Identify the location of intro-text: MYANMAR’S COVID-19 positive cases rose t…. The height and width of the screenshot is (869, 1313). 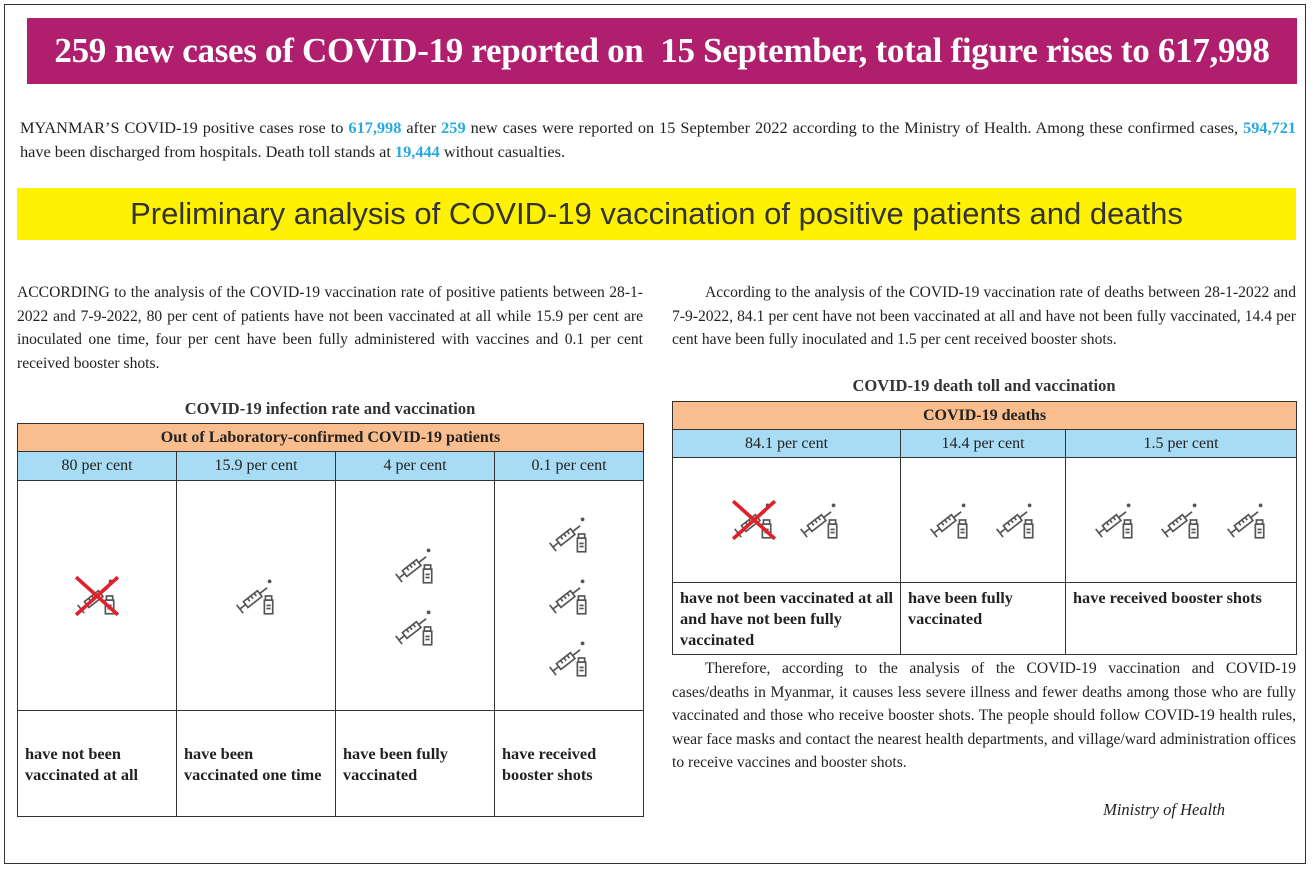
(184, 127).